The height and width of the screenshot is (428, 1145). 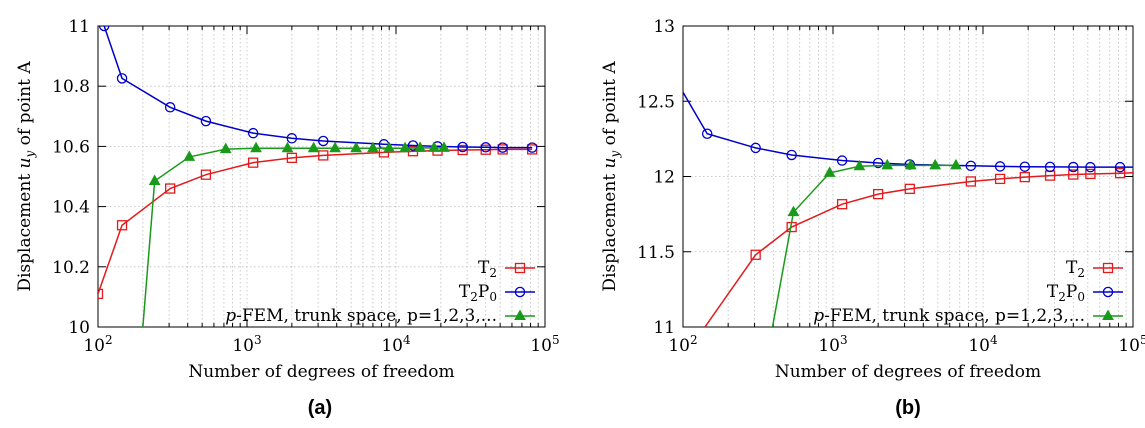 I want to click on y-tick-label: 10.6, so click(x=71, y=147).